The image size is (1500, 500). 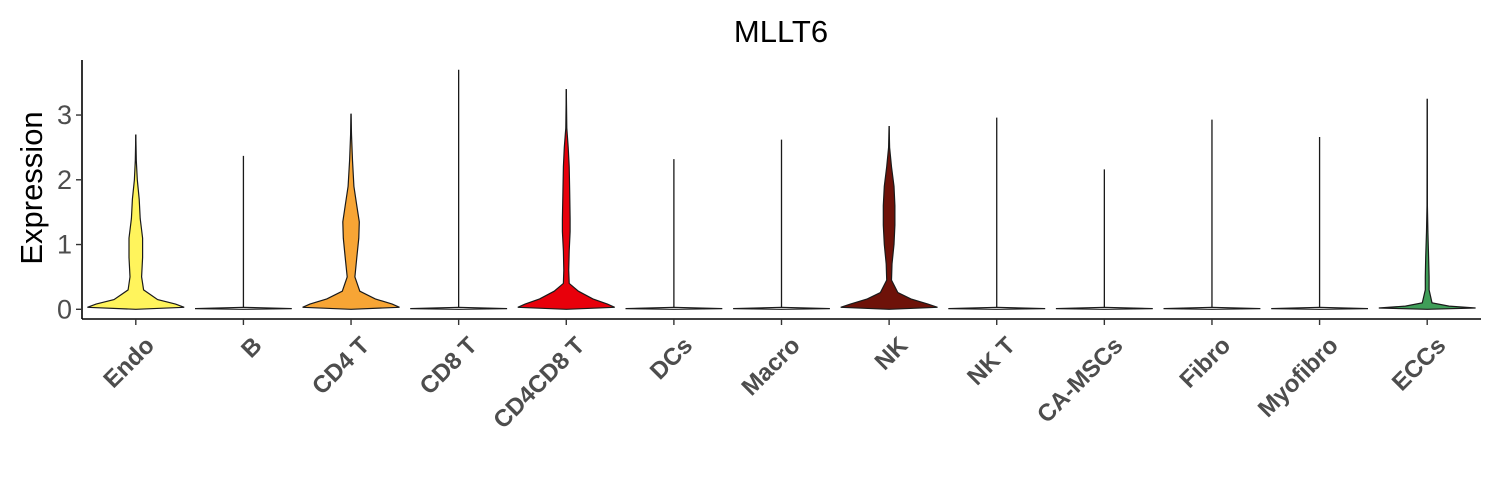 I want to click on x-tick-label: ECCs, so click(x=1419, y=364).